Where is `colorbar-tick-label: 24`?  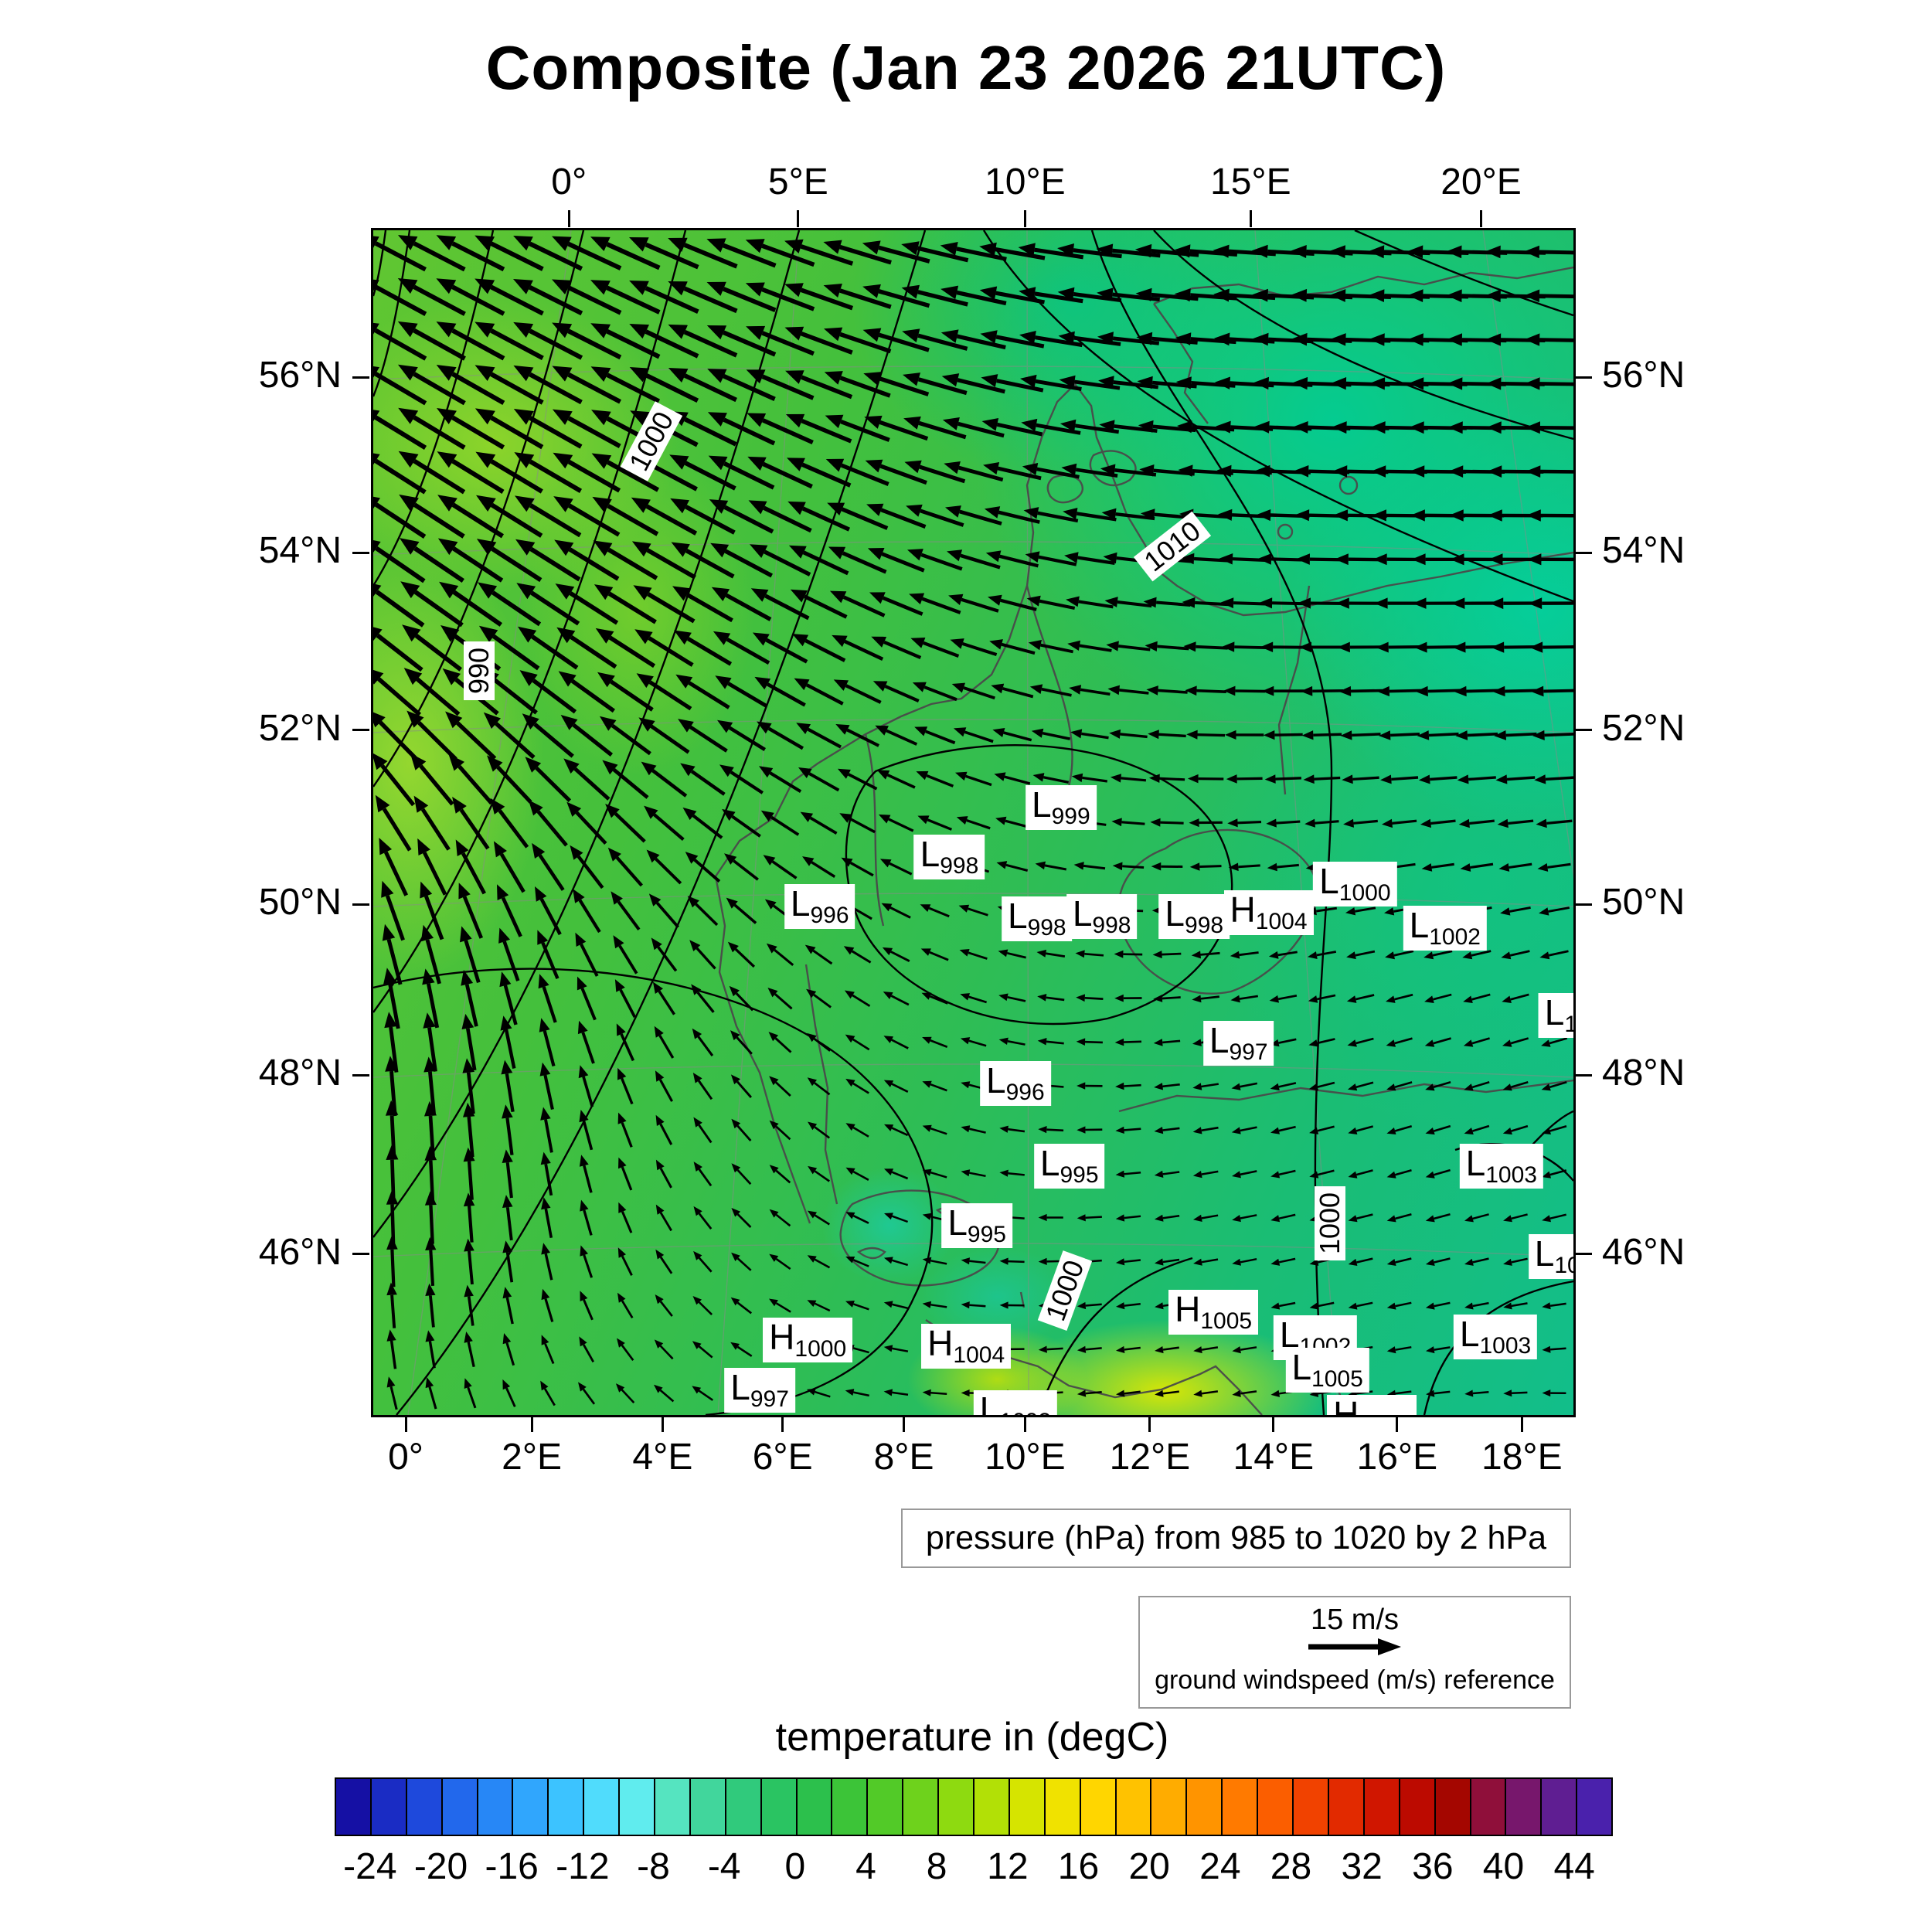 colorbar-tick-label: 24 is located at coordinates (1220, 1867).